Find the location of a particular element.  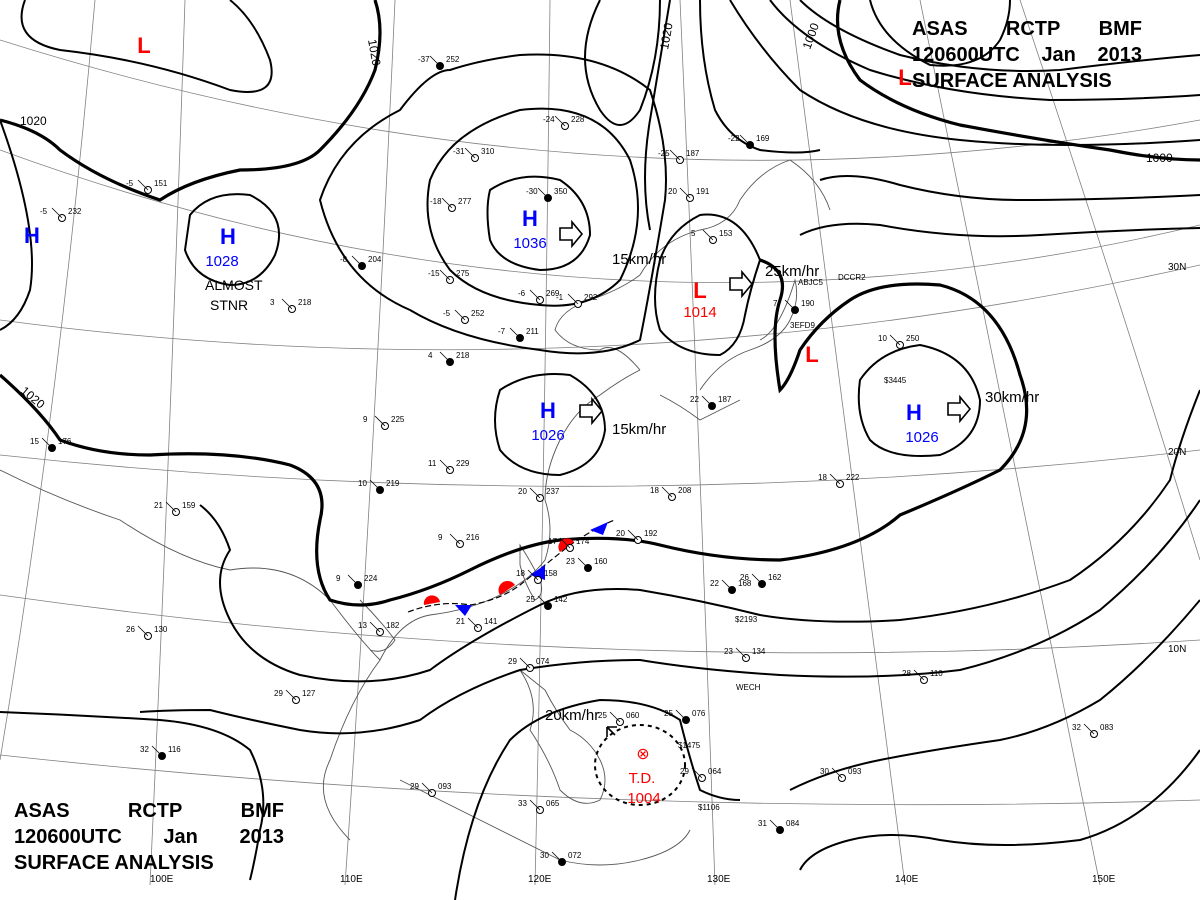

meridian-100e is located at coordinates (167, 443).